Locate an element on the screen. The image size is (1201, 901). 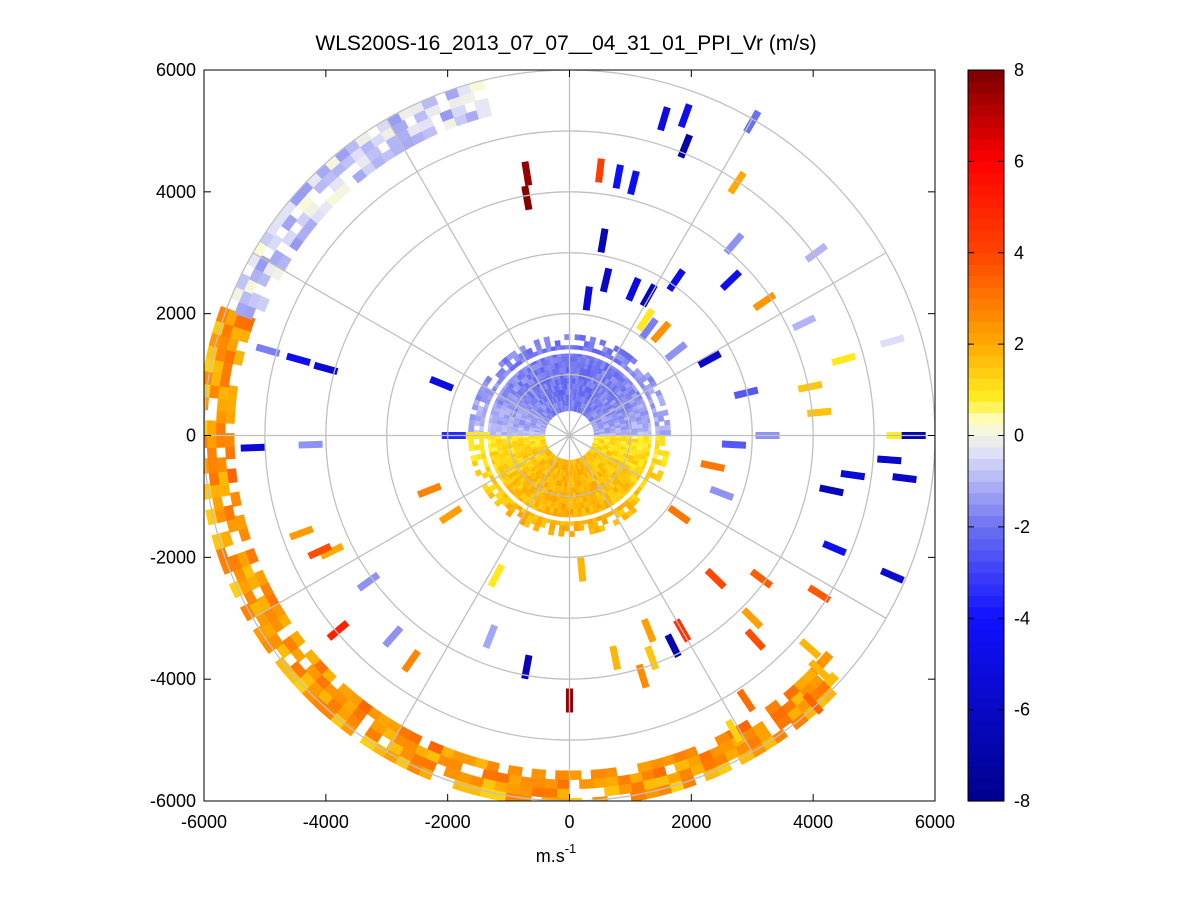
x-tick-label: 0 is located at coordinates (569, 822).